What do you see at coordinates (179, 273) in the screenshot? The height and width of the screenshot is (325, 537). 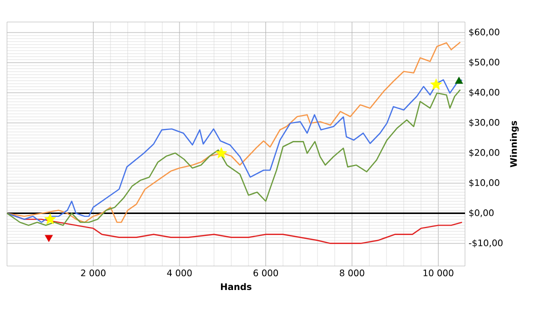 I see `x-tick-label: 4 000` at bounding box center [179, 273].